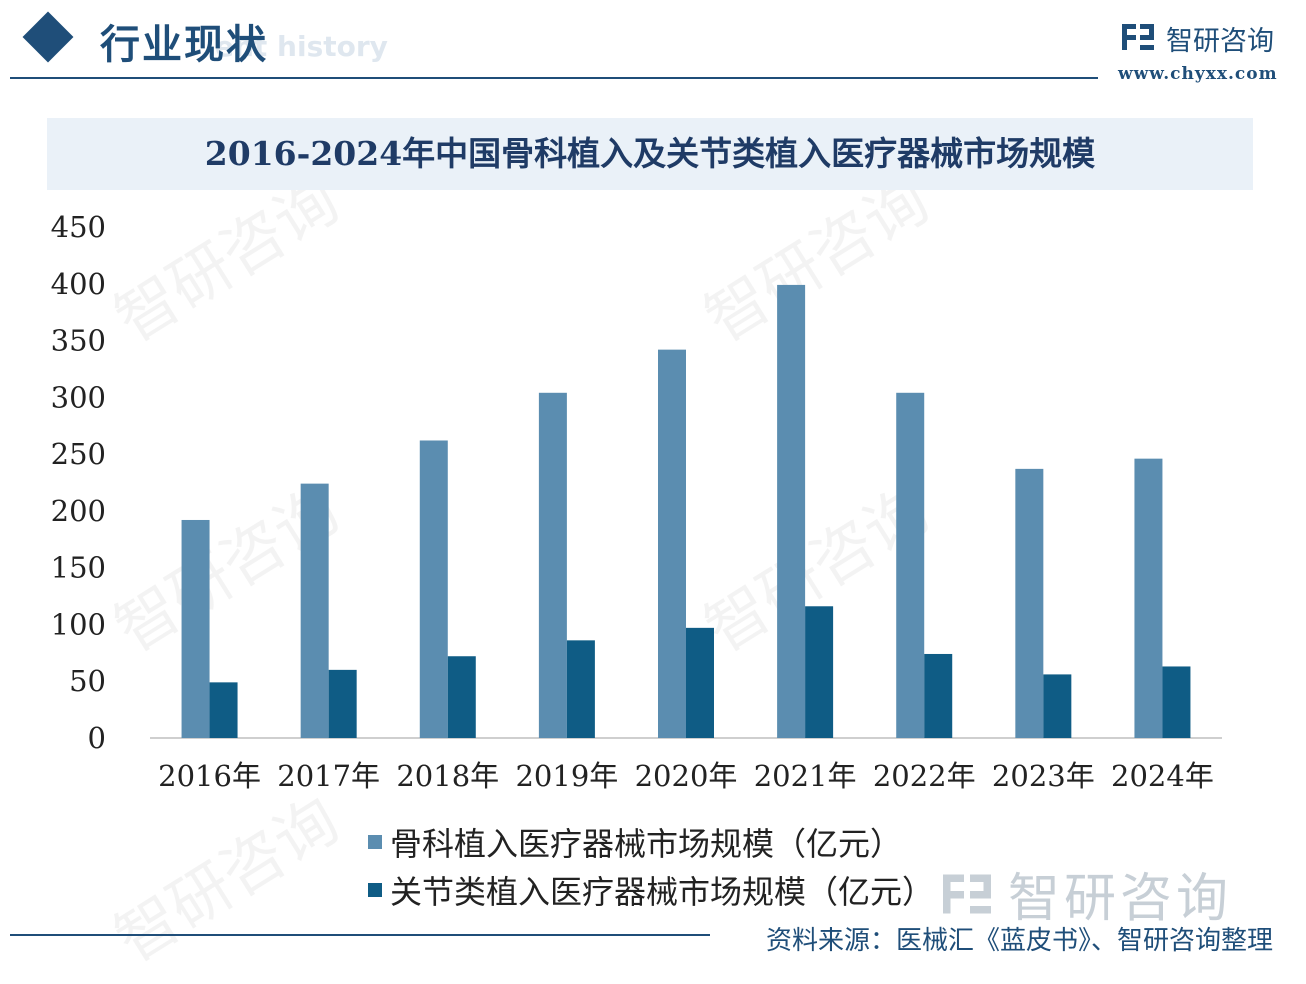  I want to click on legend-item-series-2: 关节类植入医疗器械市场规模（亿元）, so click(651, 890).